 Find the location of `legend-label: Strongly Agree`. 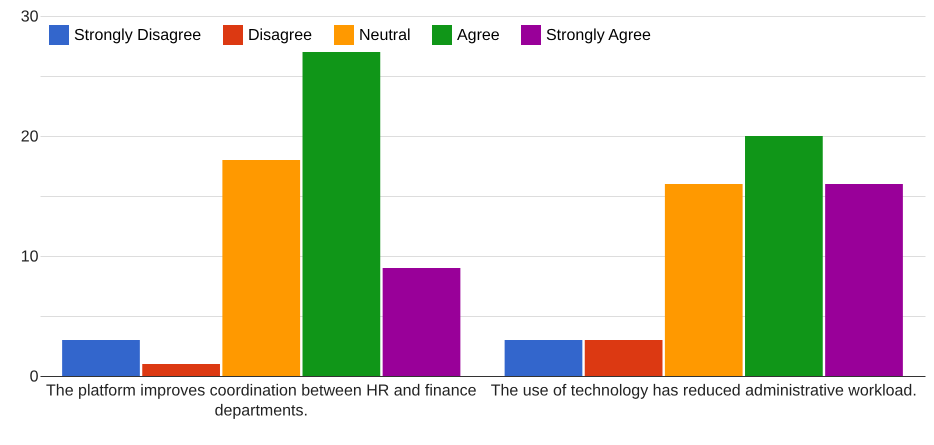

legend-label: Strongly Agree is located at coordinates (599, 35).